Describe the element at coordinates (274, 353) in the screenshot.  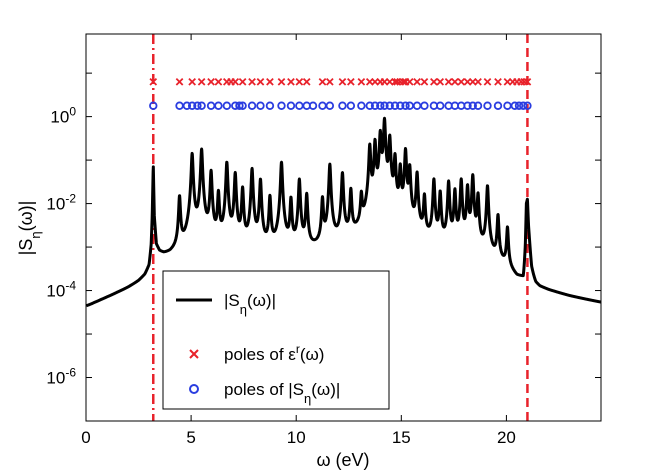
I see `legend-label-poles-eps: poles of εr(ω)` at that location.